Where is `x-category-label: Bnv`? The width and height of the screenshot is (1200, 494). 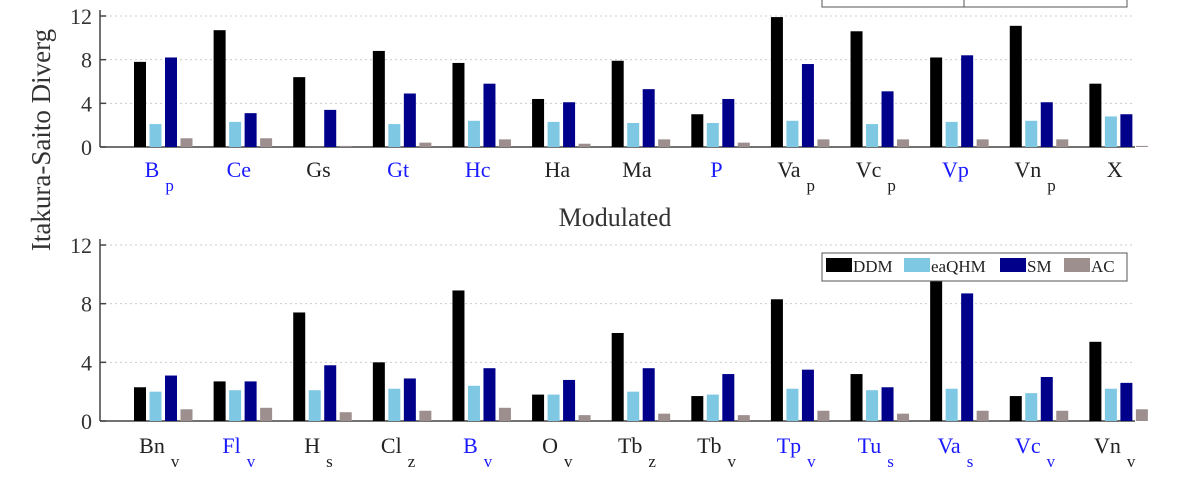 x-category-label: Bnv is located at coordinates (159, 452).